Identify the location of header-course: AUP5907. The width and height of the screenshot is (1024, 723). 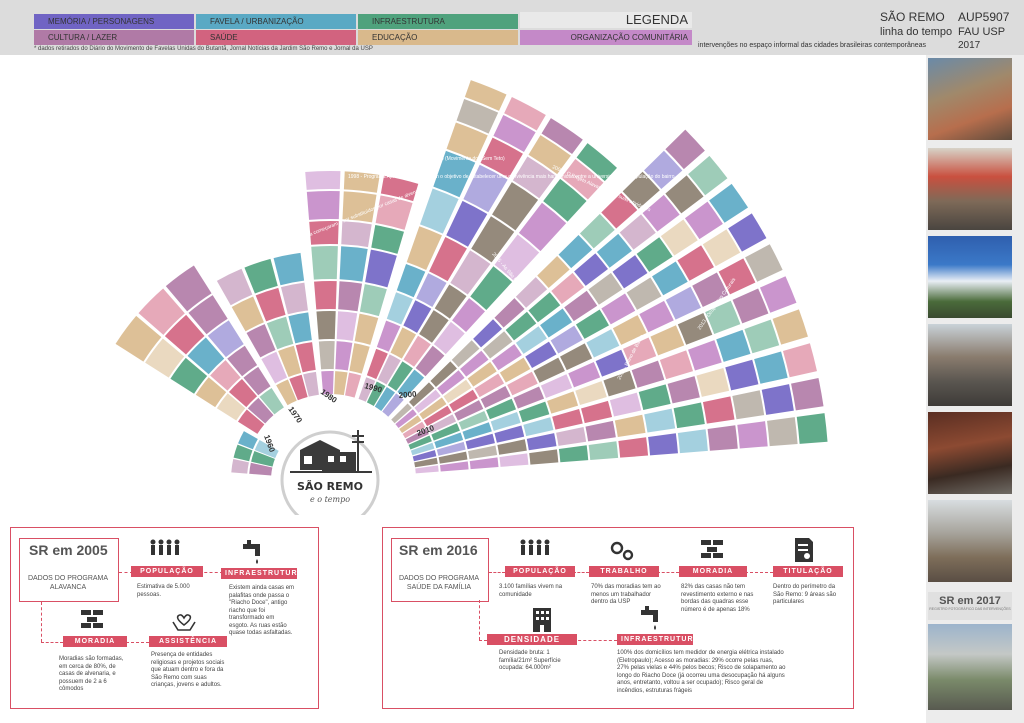
(984, 17).